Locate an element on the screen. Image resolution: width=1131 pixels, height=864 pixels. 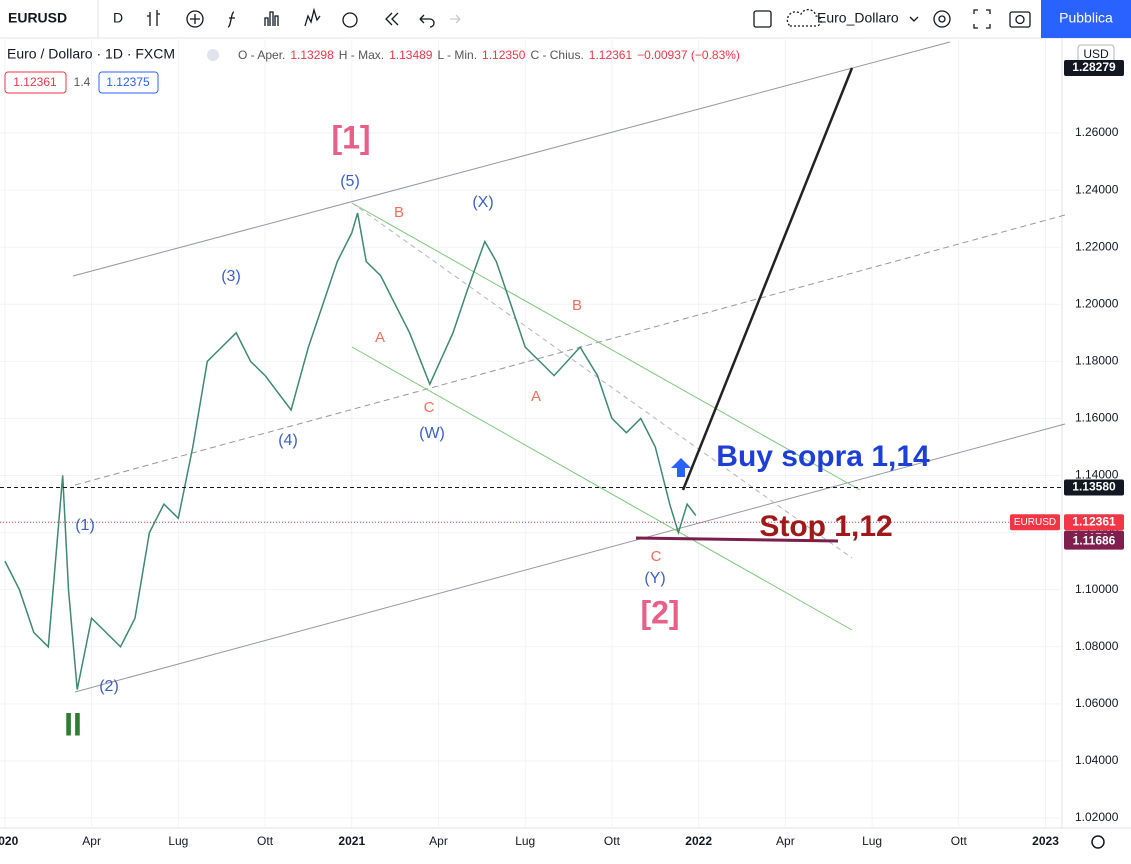
cloud is located at coordinates (804, 17).